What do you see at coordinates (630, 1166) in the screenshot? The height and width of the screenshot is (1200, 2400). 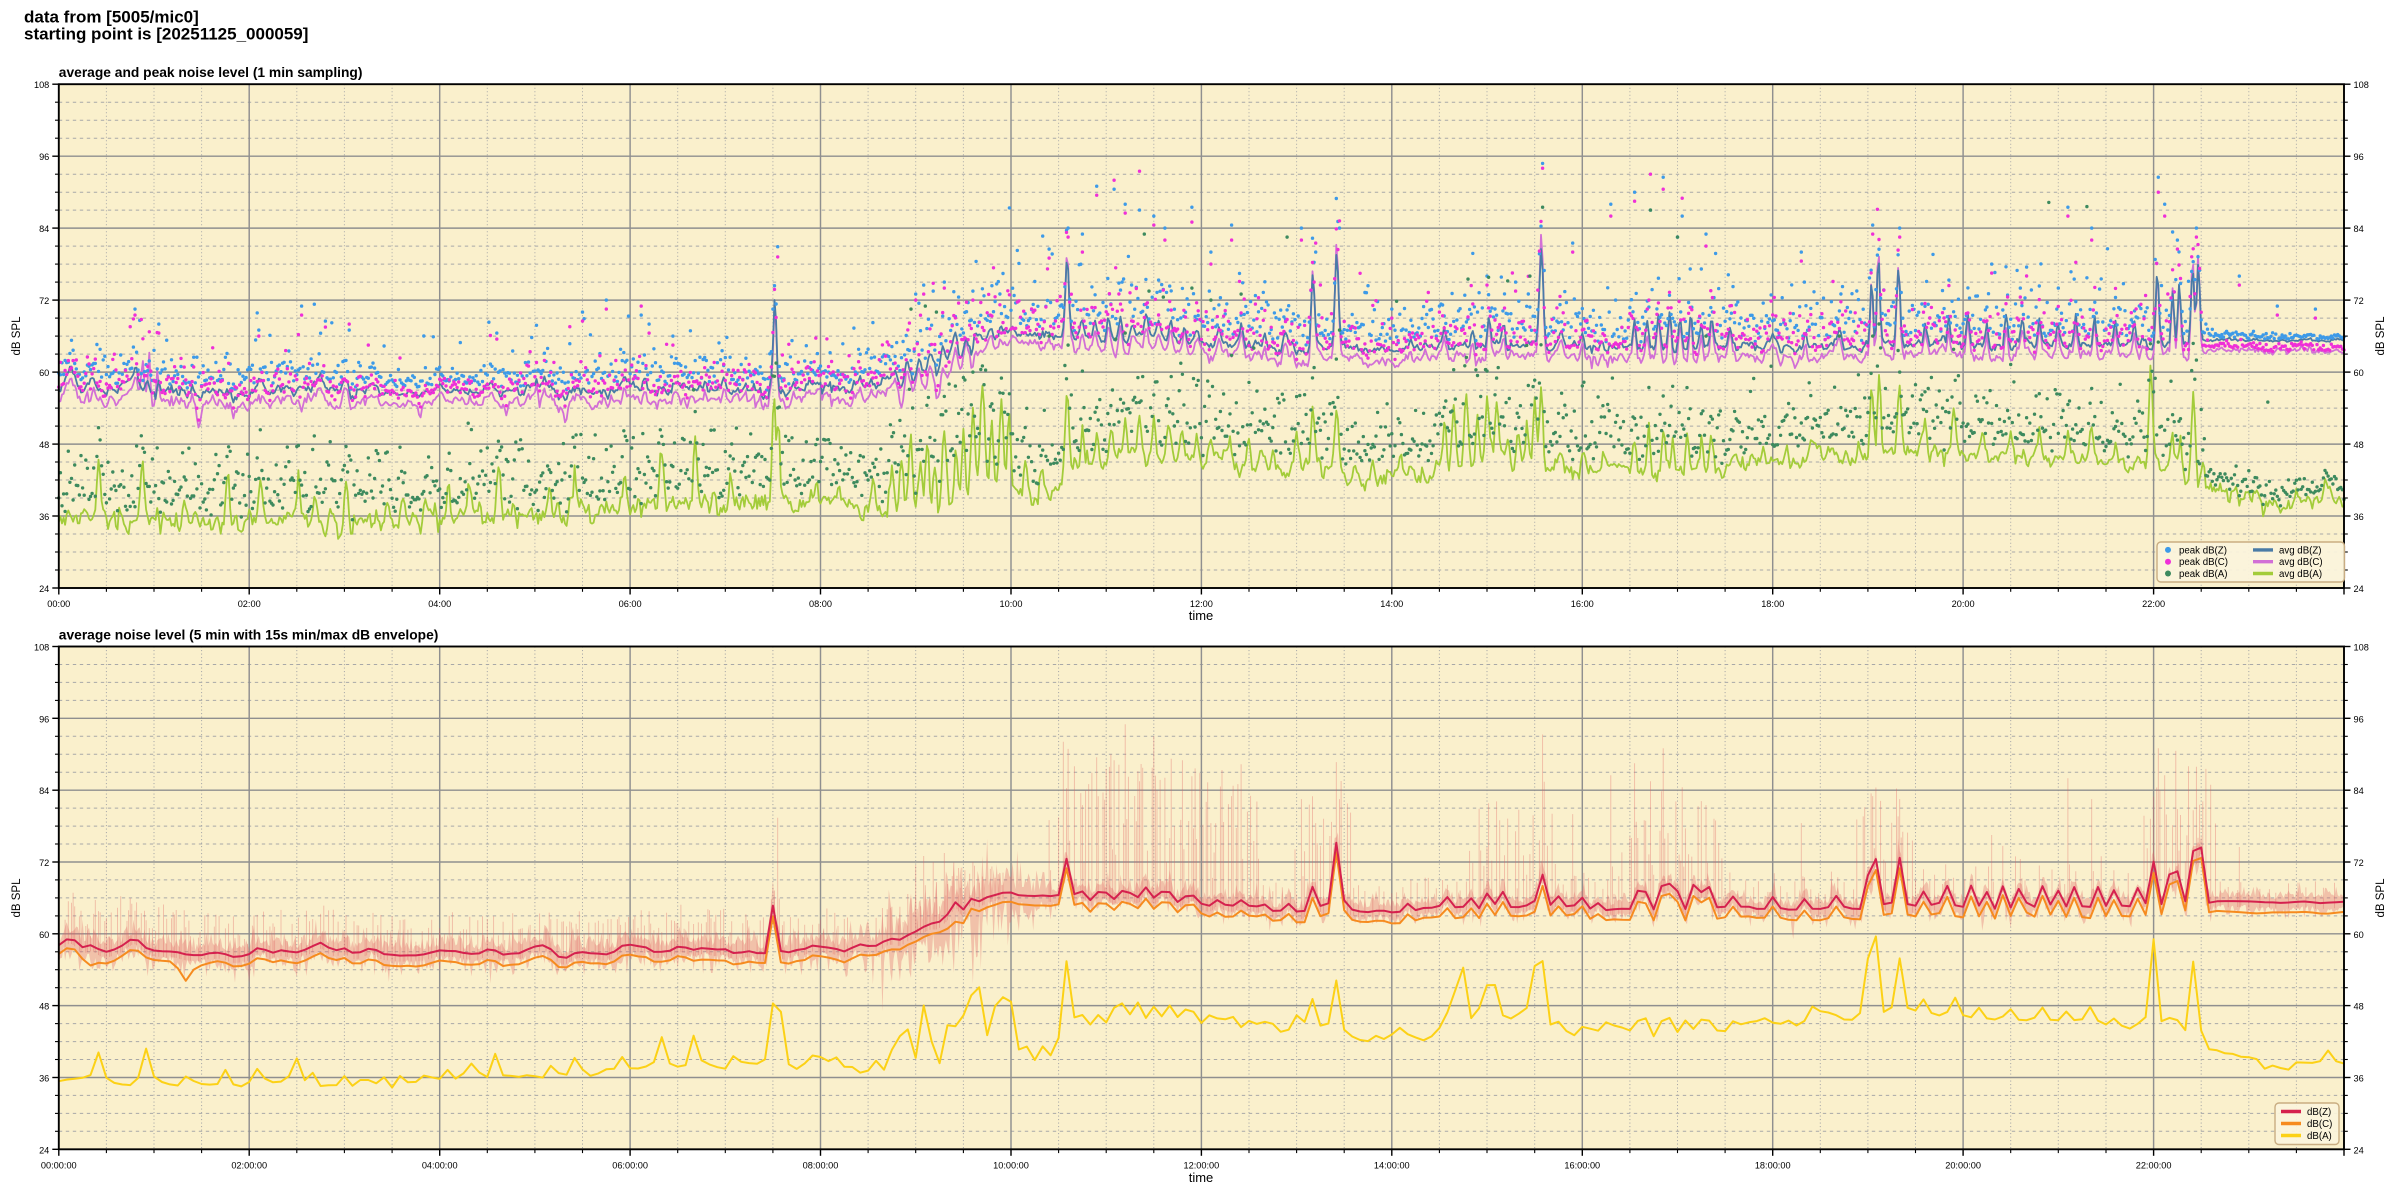 I see `svg-text: 06:00:00` at bounding box center [630, 1166].